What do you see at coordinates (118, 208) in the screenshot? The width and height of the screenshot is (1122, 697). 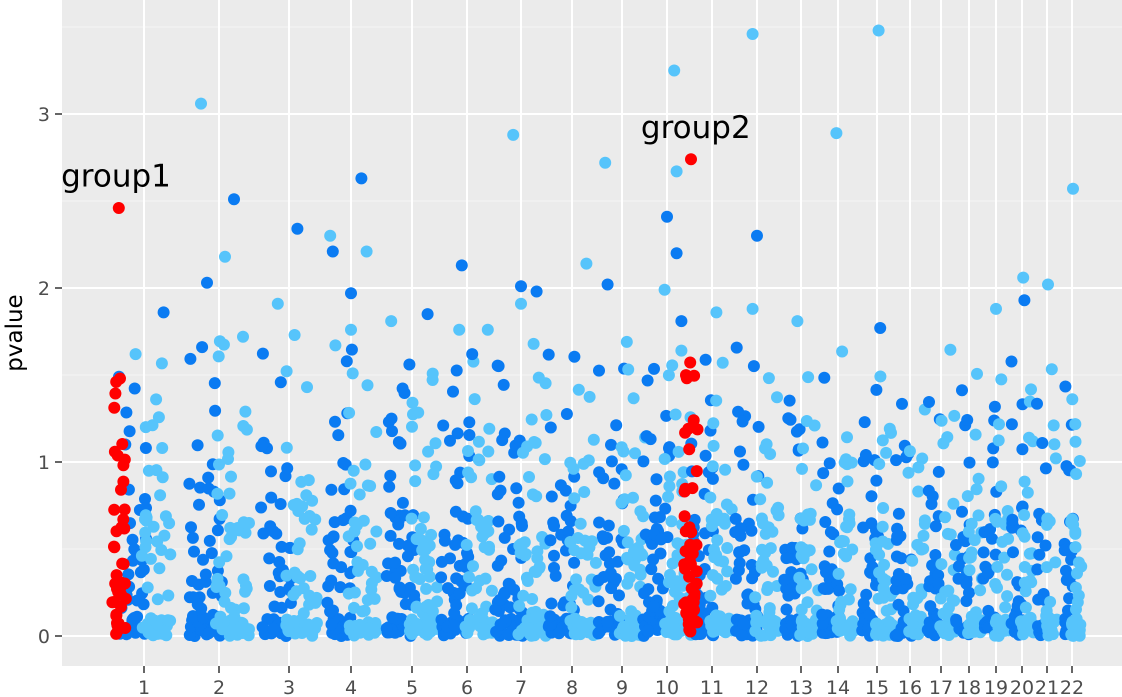 I see `highlight-peak-point` at bounding box center [118, 208].